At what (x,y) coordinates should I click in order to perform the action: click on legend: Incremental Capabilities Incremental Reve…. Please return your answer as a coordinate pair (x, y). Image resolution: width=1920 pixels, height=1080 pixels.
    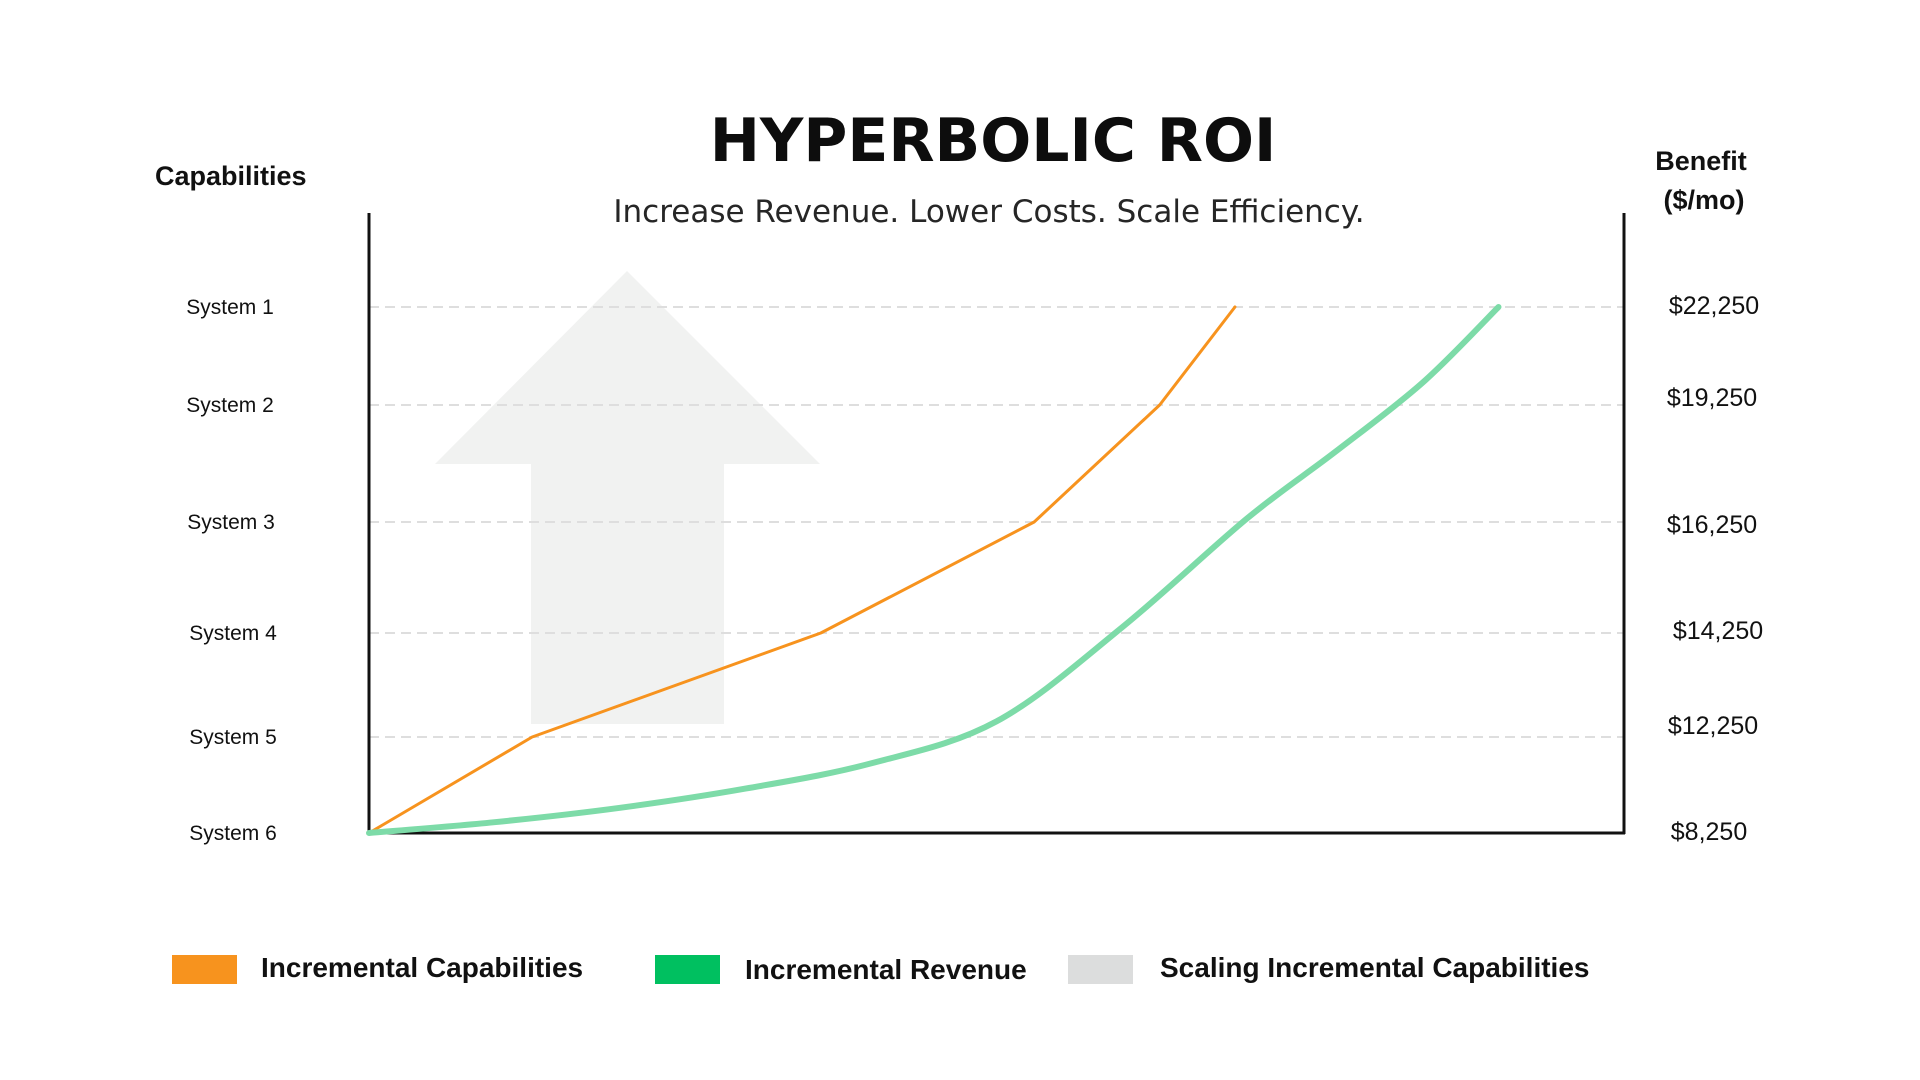
    Looking at the image, I should click on (880, 968).